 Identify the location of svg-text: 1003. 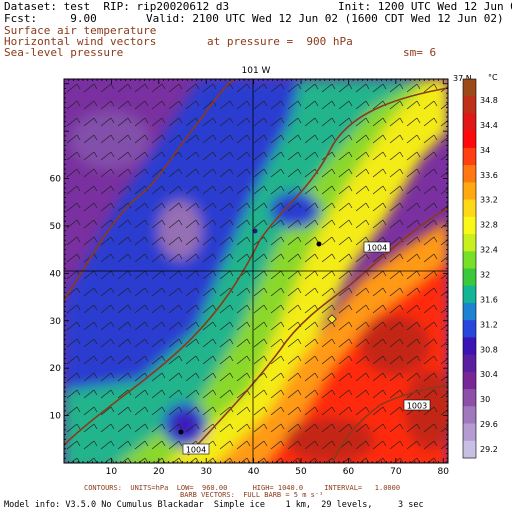
(417, 406).